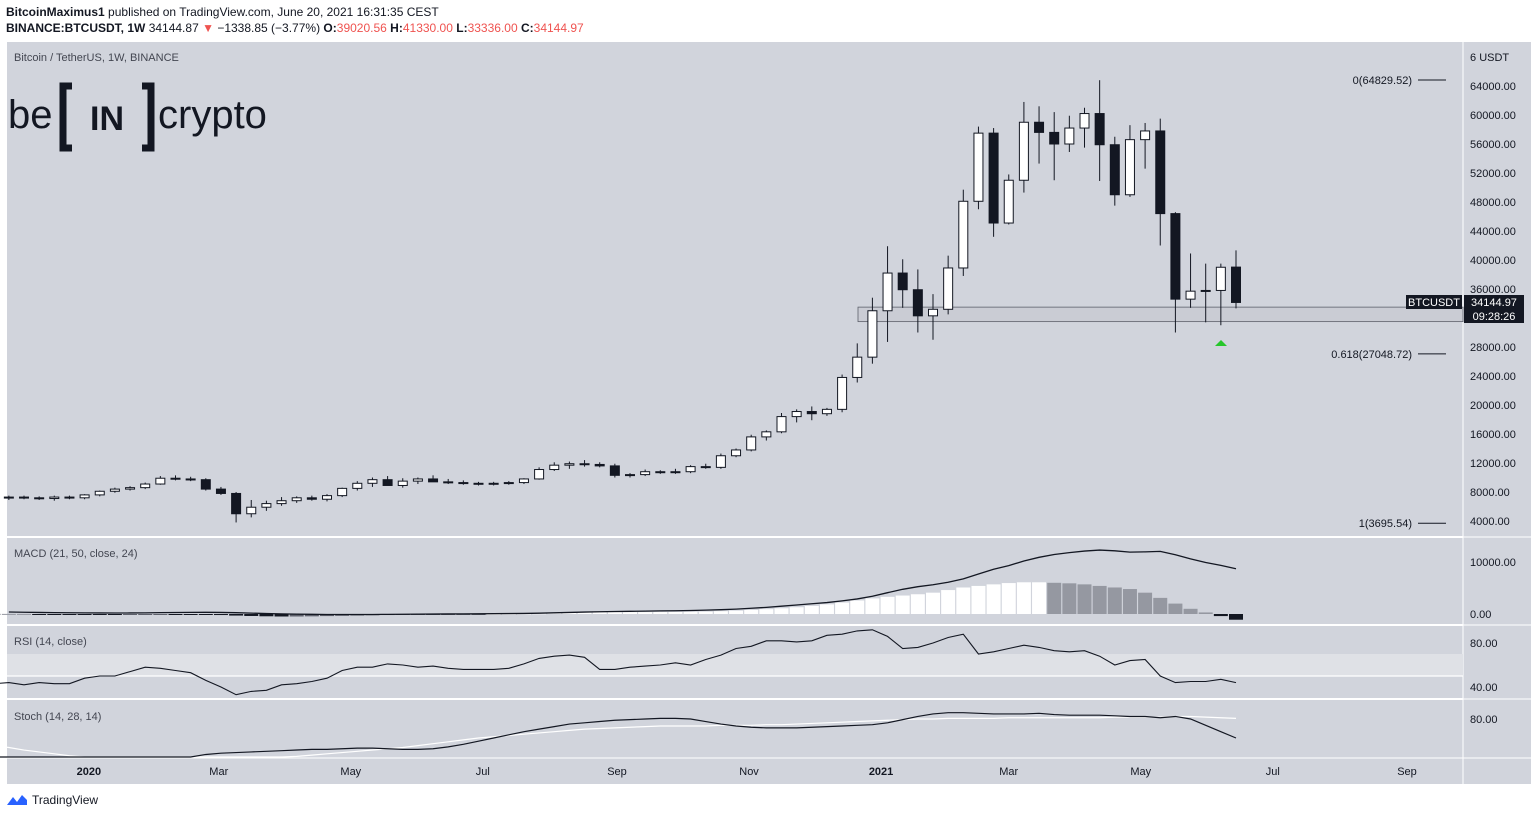  I want to click on macd-tick-label: 0.00, so click(1480, 615).